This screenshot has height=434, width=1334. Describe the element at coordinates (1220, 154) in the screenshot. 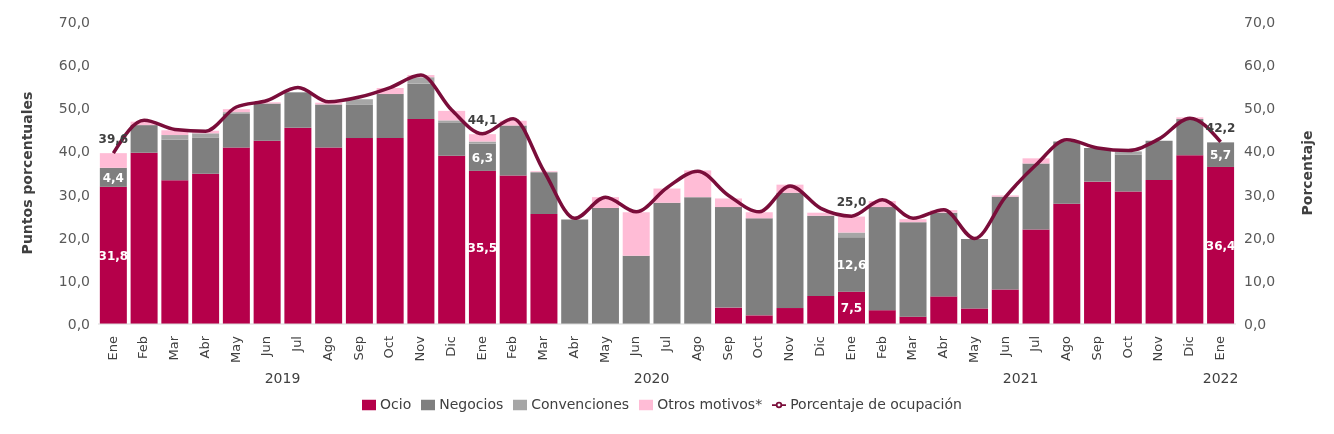

I see `data-label: 5,7` at that location.